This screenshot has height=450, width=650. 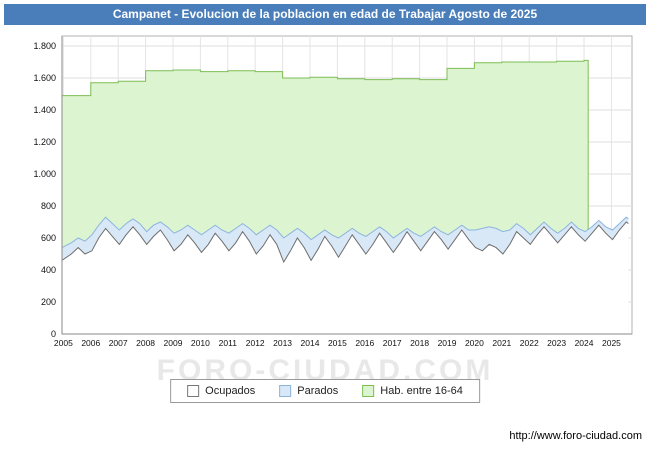 I want to click on x-tick-label: 2022, so click(x=529, y=343).